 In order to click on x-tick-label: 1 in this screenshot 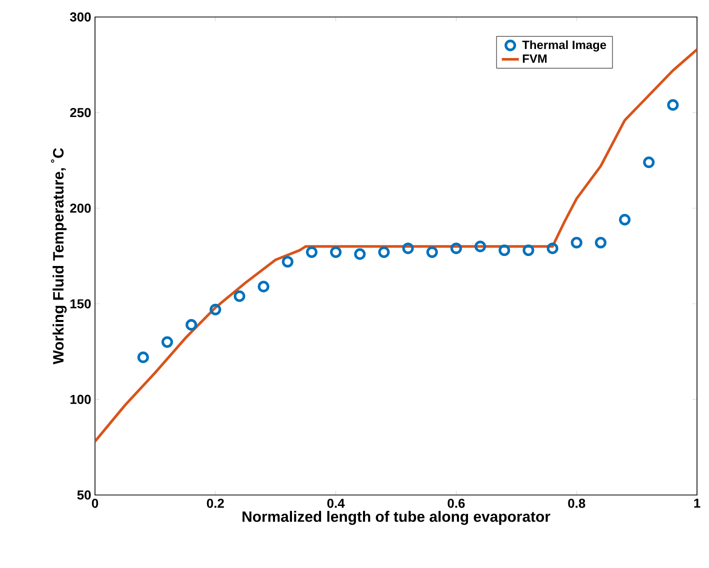, I will do `click(697, 503)`.